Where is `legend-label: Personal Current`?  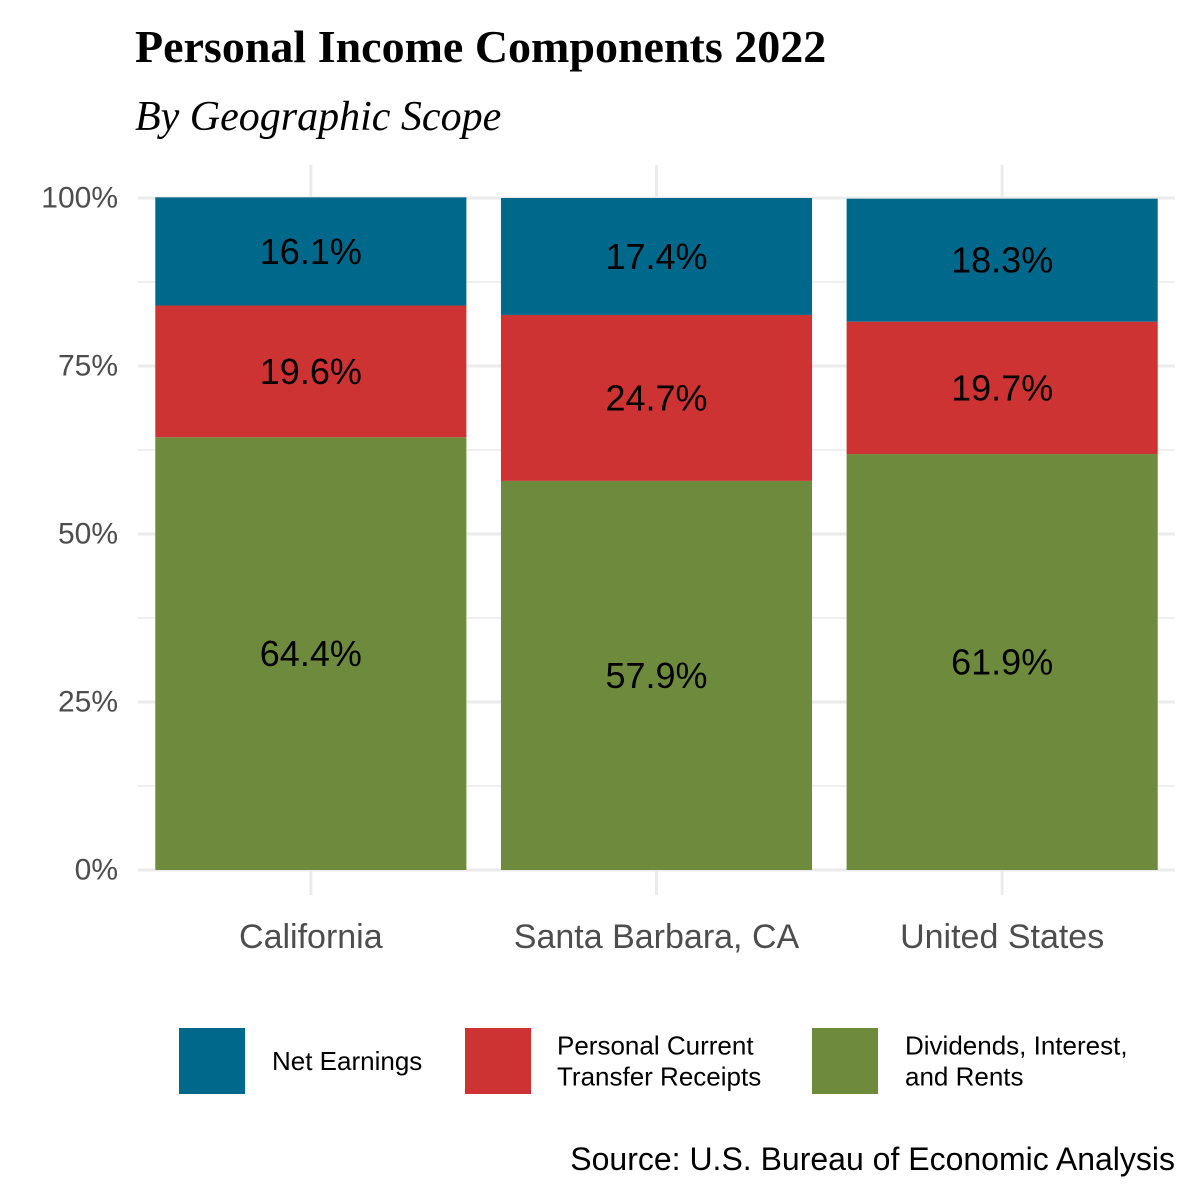
legend-label: Personal Current is located at coordinates (655, 1046).